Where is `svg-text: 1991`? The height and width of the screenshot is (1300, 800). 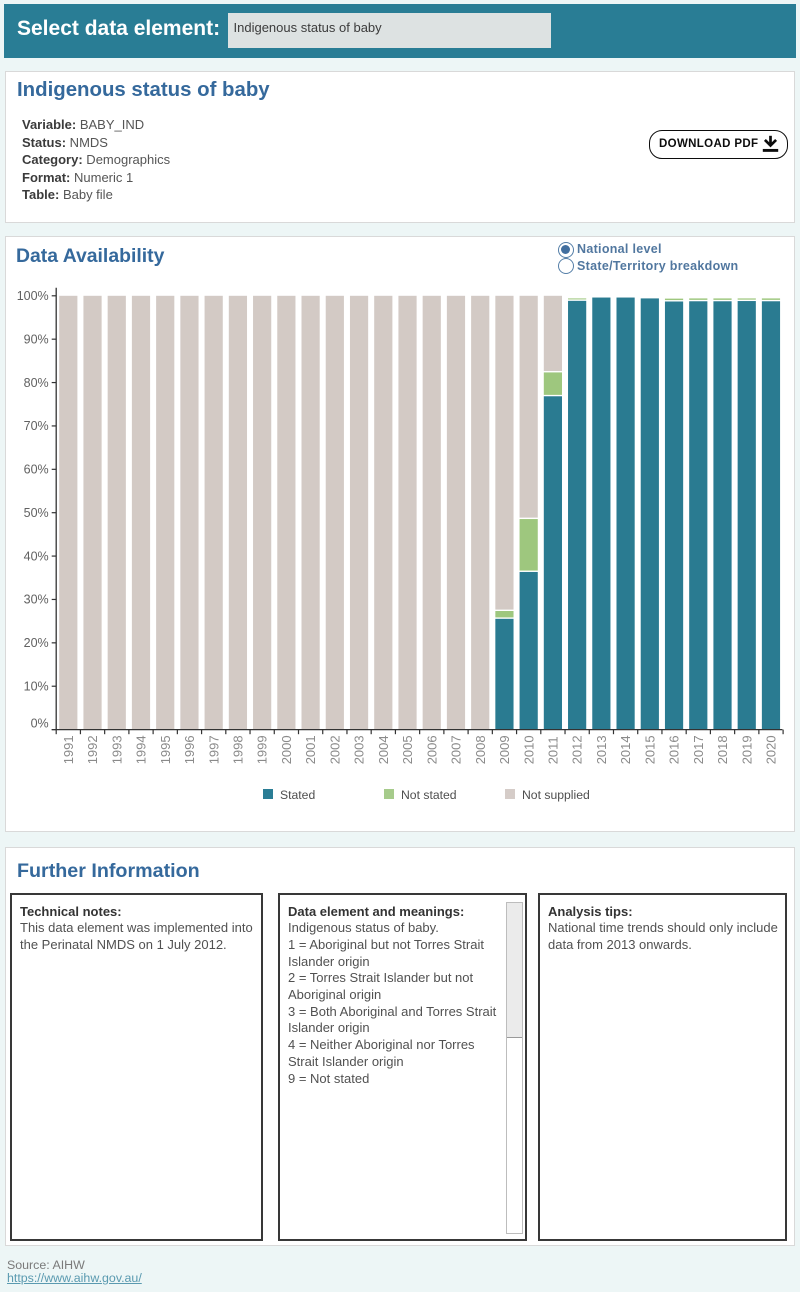
svg-text: 1991 is located at coordinates (68, 749).